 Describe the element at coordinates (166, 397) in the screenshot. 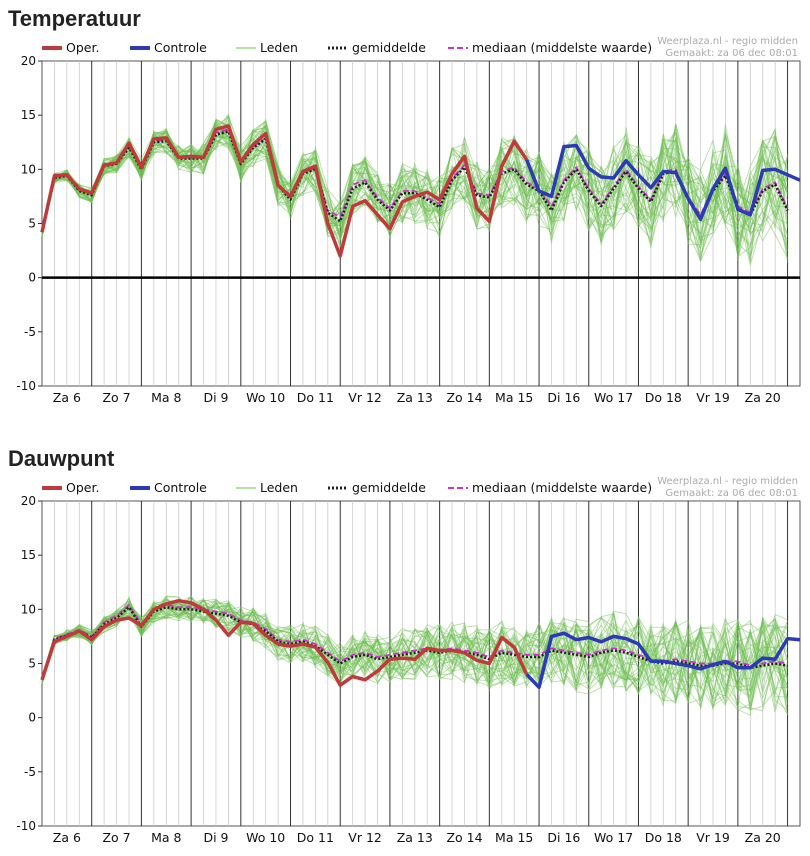

I see `x-tick-label: Ma 8` at that location.